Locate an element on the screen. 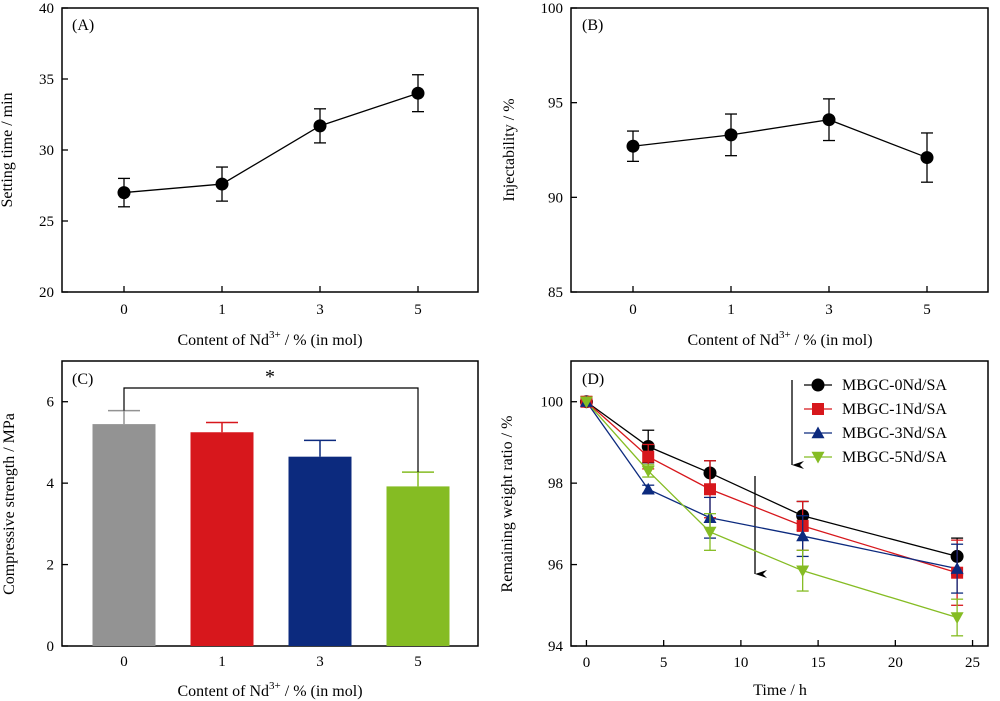 This screenshot has height=701, width=1000. y-tick-label: 40 is located at coordinates (46, 9).